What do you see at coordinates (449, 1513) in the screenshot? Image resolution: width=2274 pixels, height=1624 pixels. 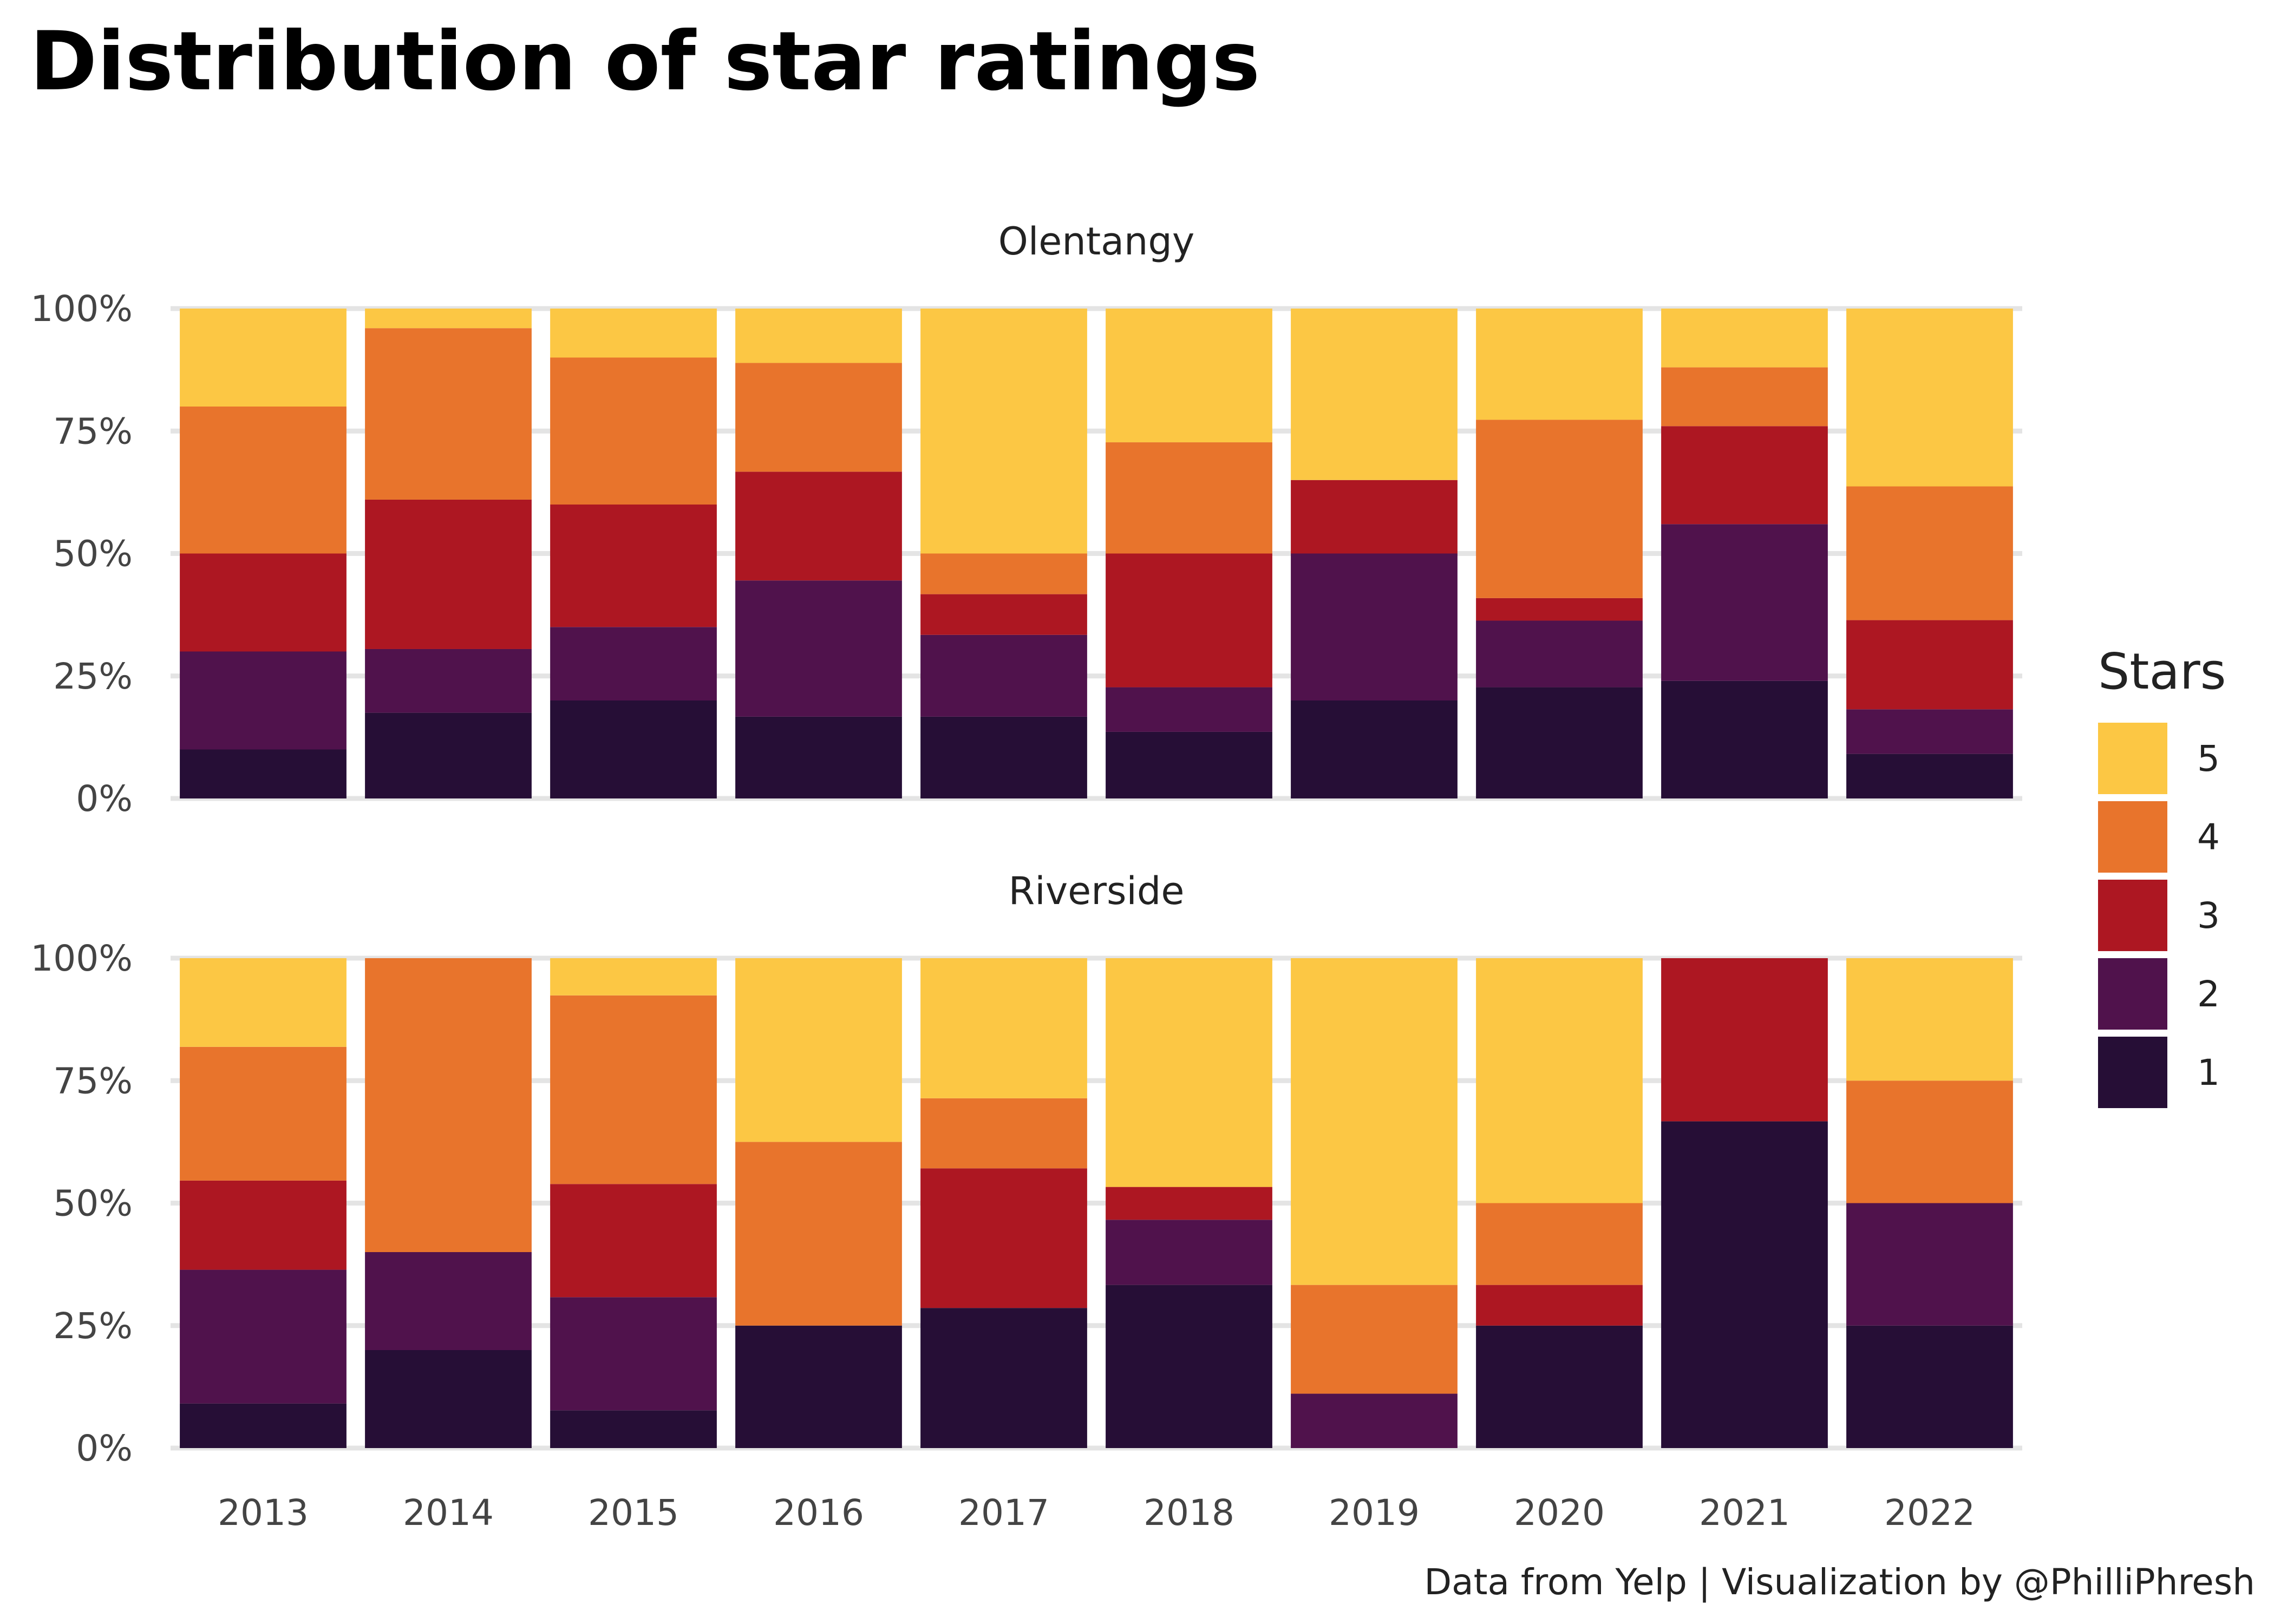 I see `x-tick-label: 2014` at bounding box center [449, 1513].